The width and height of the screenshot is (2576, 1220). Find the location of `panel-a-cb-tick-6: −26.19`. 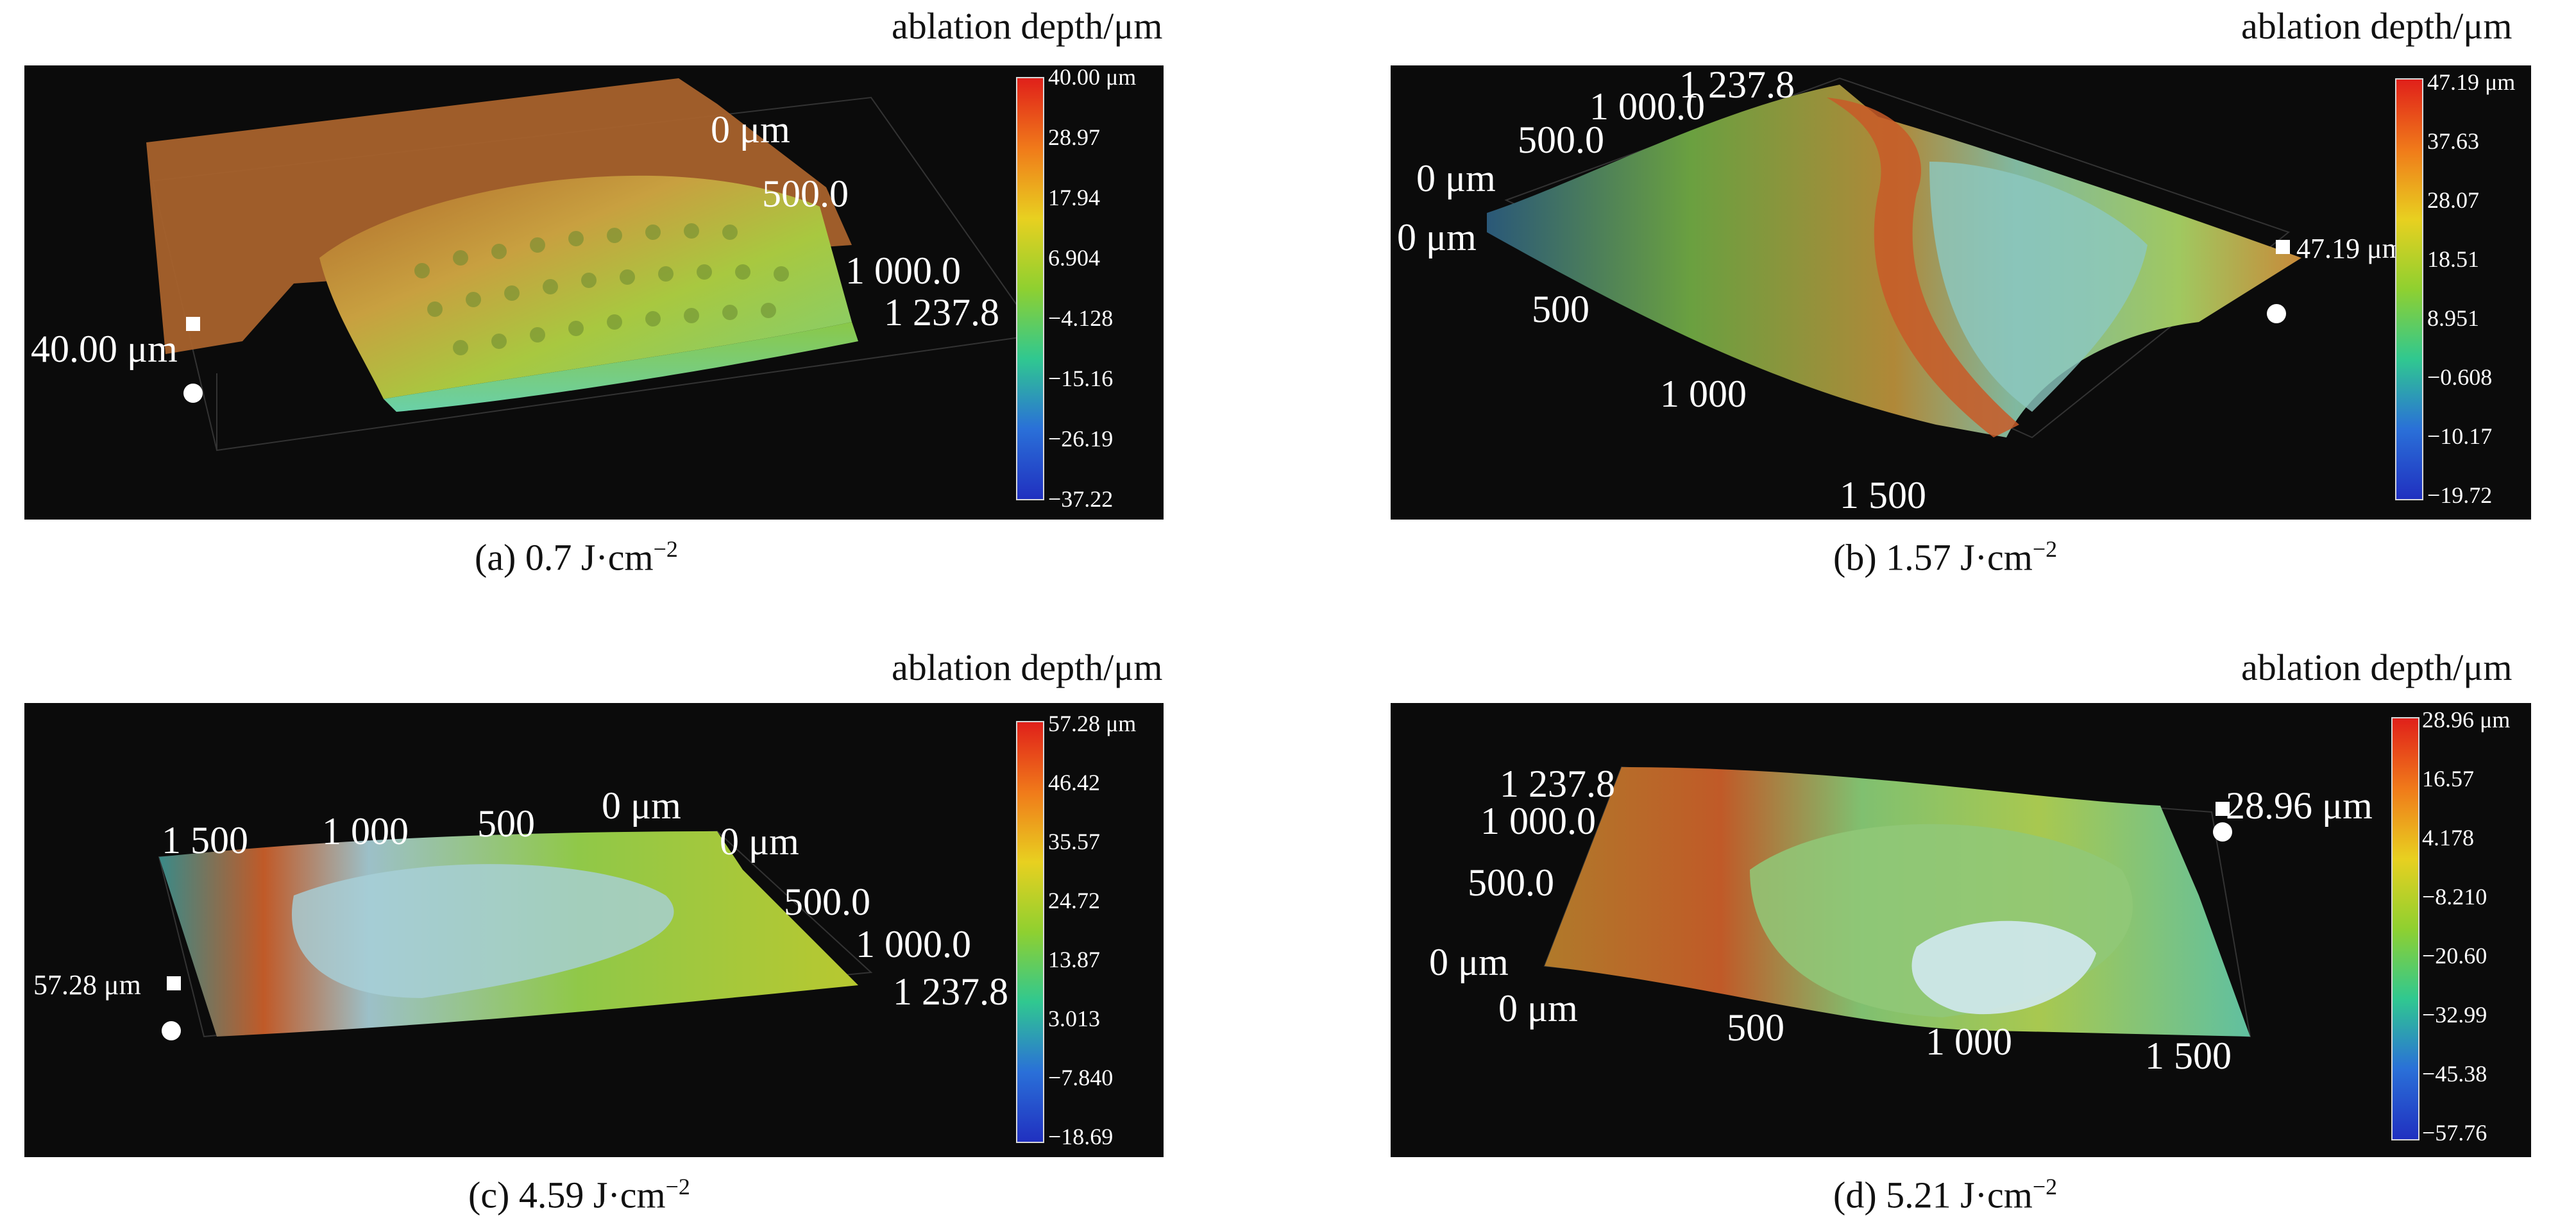

panel-a-cb-tick-6: −26.19 is located at coordinates (1081, 439).